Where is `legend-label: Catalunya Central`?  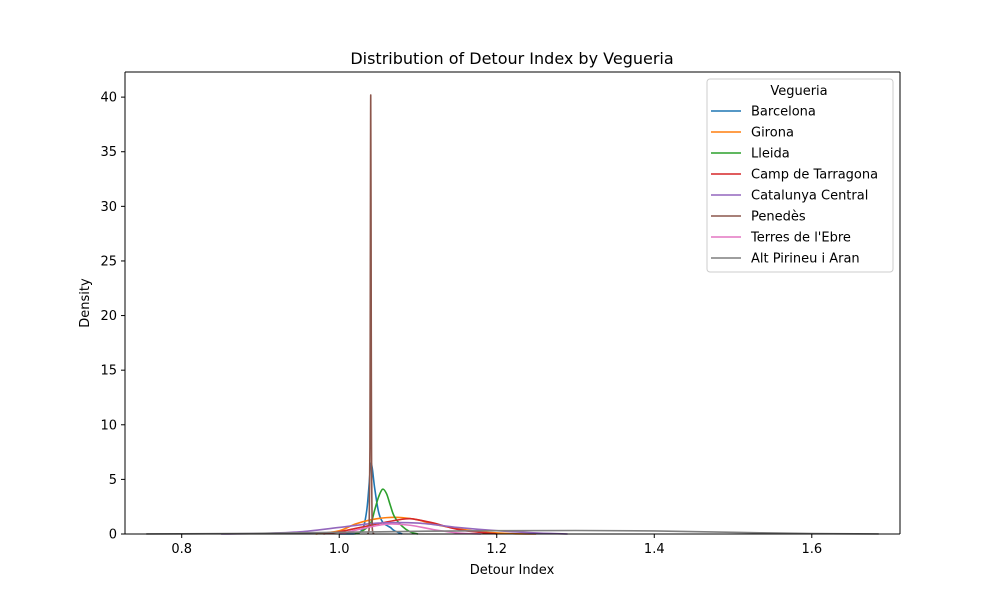
legend-label: Catalunya Central is located at coordinates (809, 196).